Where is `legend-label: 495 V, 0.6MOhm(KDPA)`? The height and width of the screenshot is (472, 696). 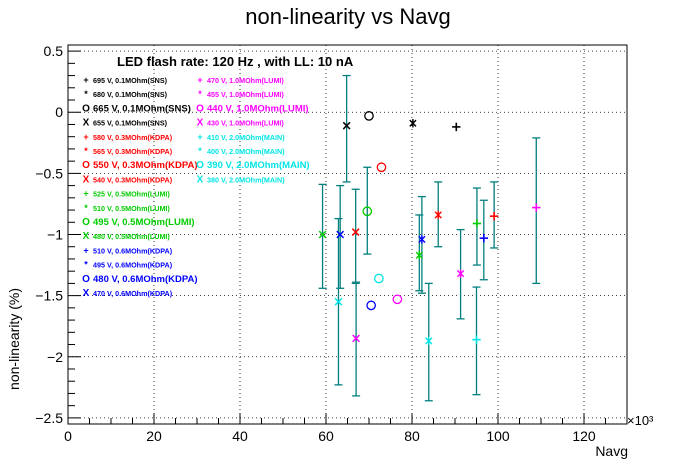 legend-label: 495 V, 0.6MOhm(KDPA) is located at coordinates (133, 265).